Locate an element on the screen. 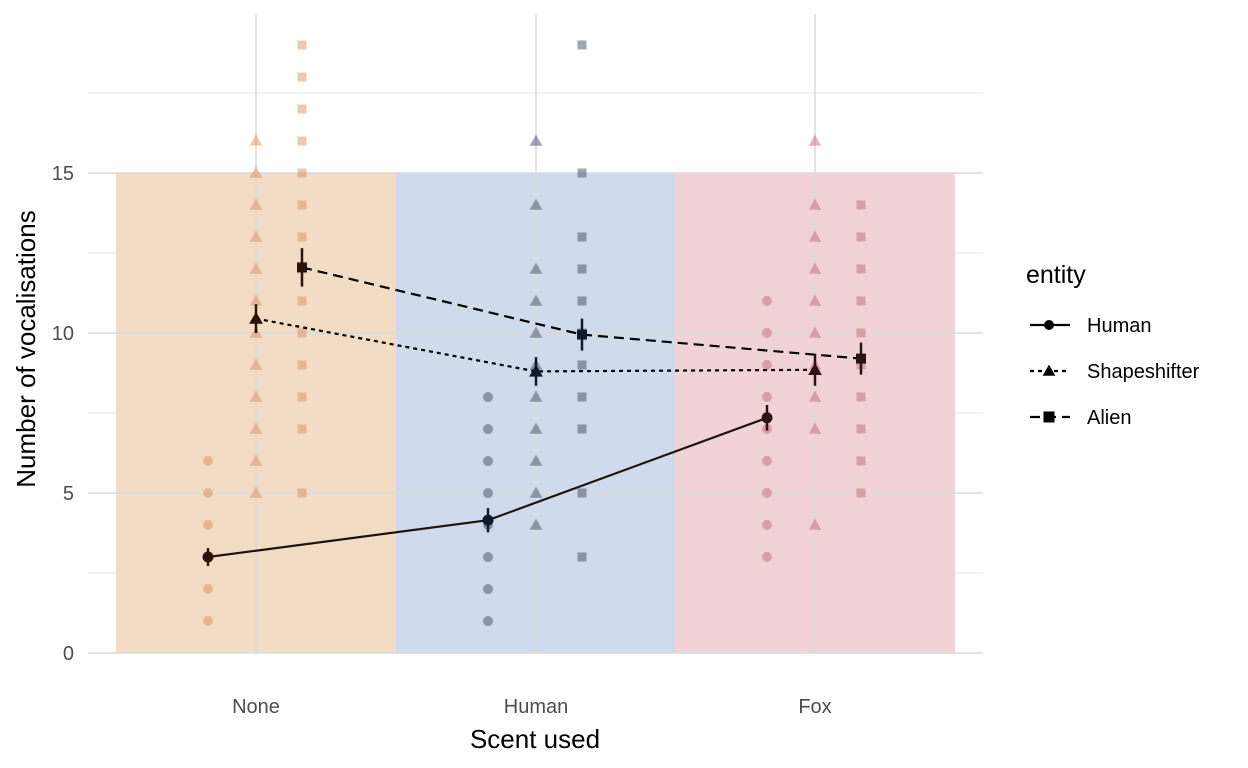 This screenshot has height=768, width=1248. y-axis-title: Number of vocalisations is located at coordinates (26, 348).